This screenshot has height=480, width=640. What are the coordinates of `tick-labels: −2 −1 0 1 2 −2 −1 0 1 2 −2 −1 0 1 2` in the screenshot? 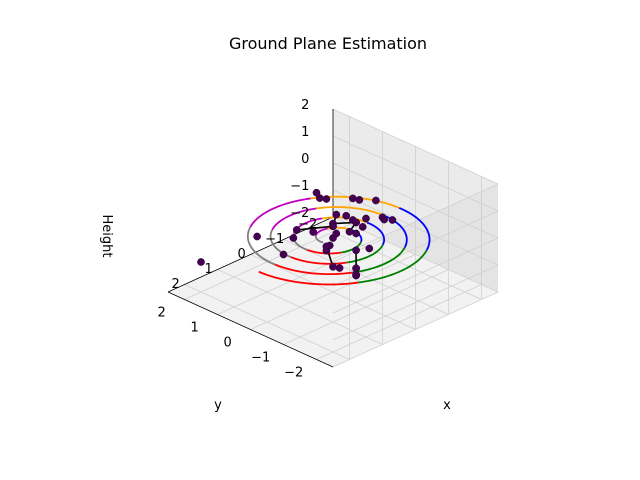 It's located at (238, 239).